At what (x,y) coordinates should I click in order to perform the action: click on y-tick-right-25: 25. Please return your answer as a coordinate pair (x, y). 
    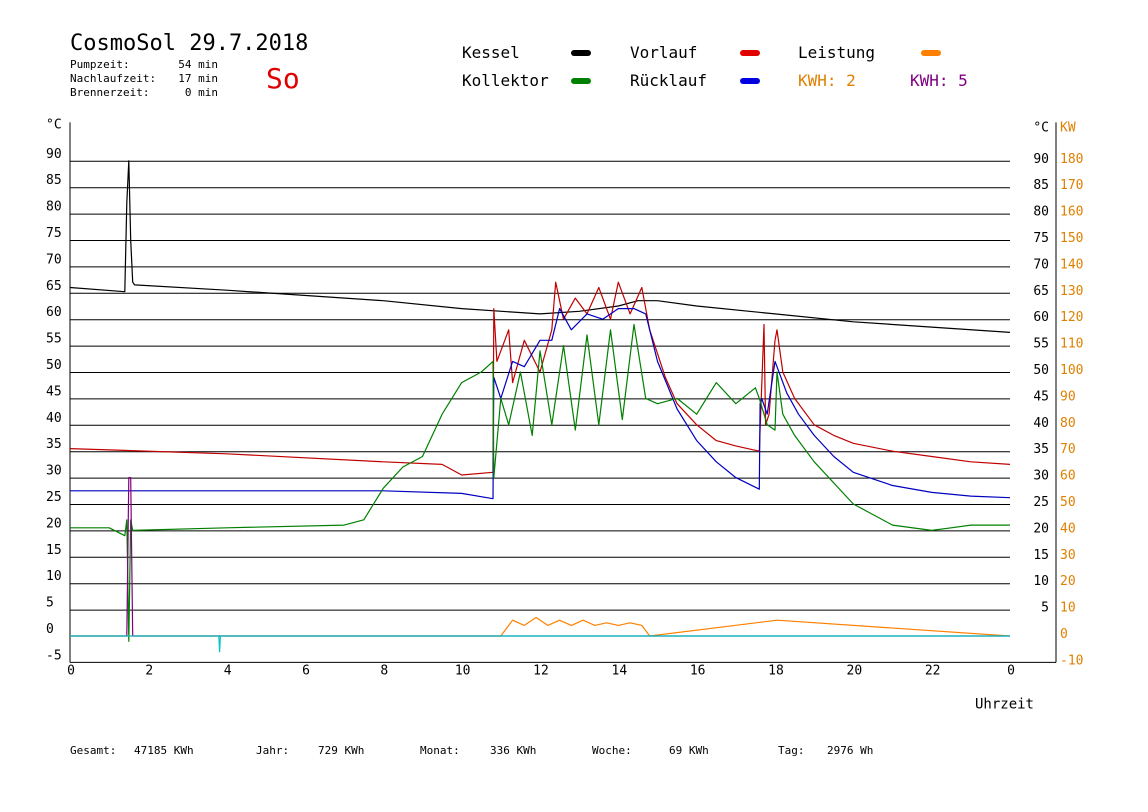
    Looking at the image, I should click on (1041, 502).